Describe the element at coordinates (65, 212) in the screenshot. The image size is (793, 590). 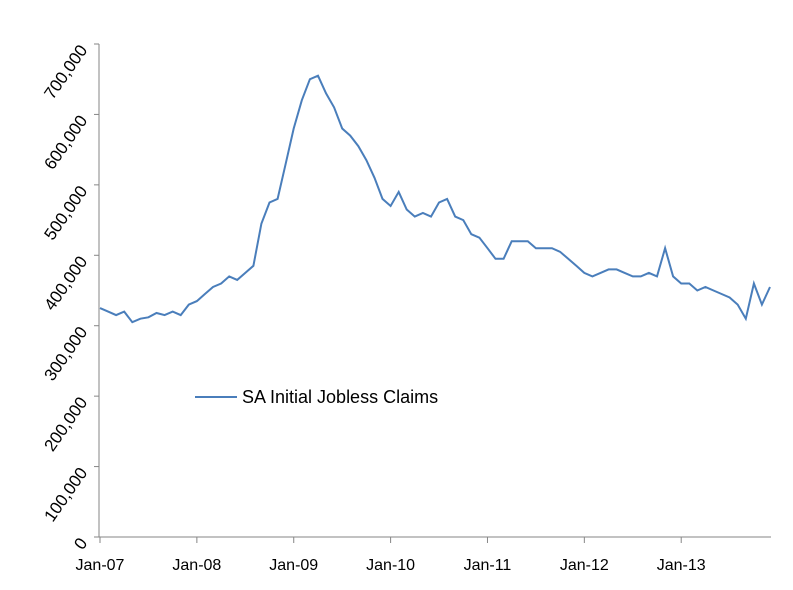
I see `y-tick-label: 500,000` at that location.